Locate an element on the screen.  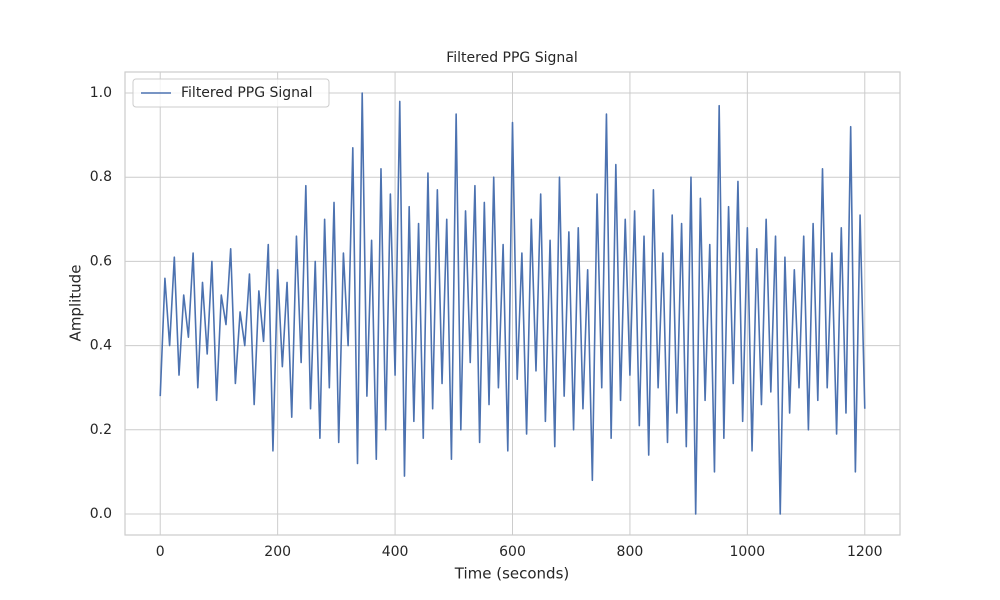
y-tick-label: 0.8 is located at coordinates (101, 177).